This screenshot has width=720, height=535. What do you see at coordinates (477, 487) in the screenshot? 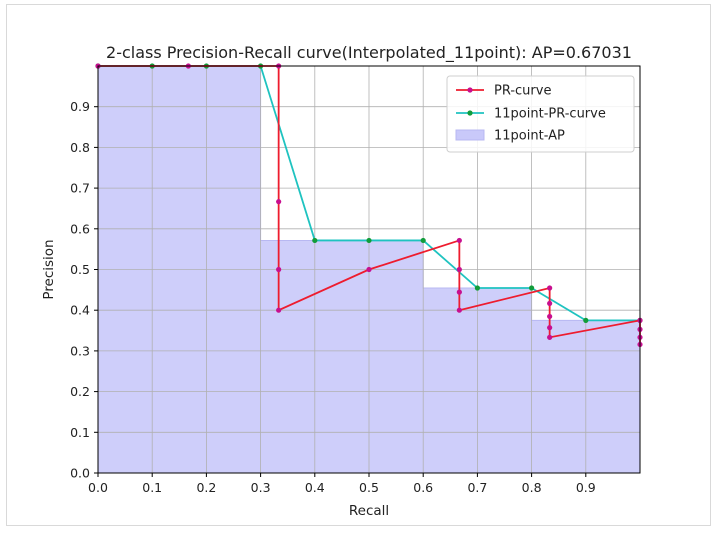
I see `x-tick-label-7: 0.7` at bounding box center [477, 487].